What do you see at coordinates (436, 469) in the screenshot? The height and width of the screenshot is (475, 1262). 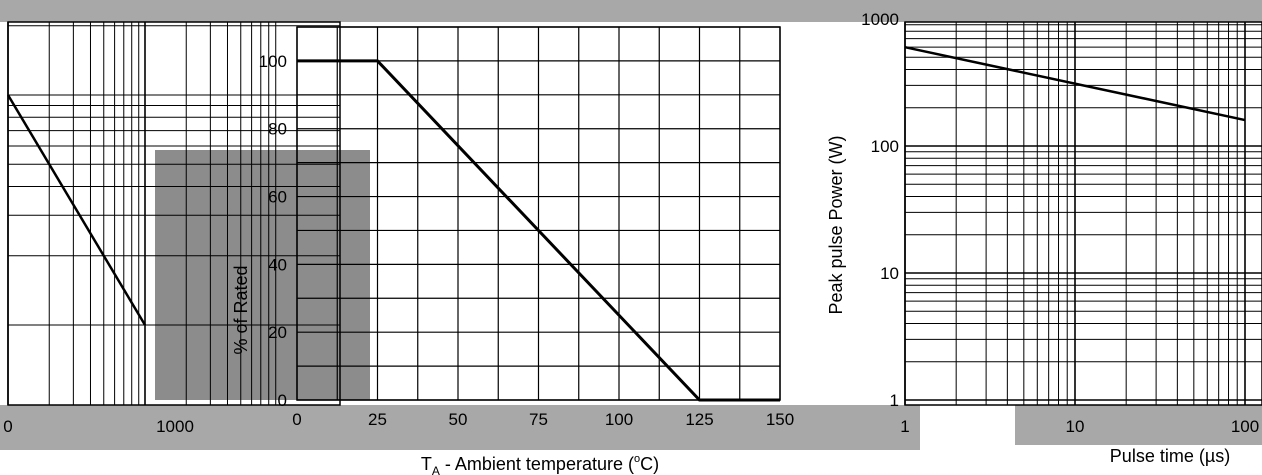 I see `x-label-subscript: A` at bounding box center [436, 469].